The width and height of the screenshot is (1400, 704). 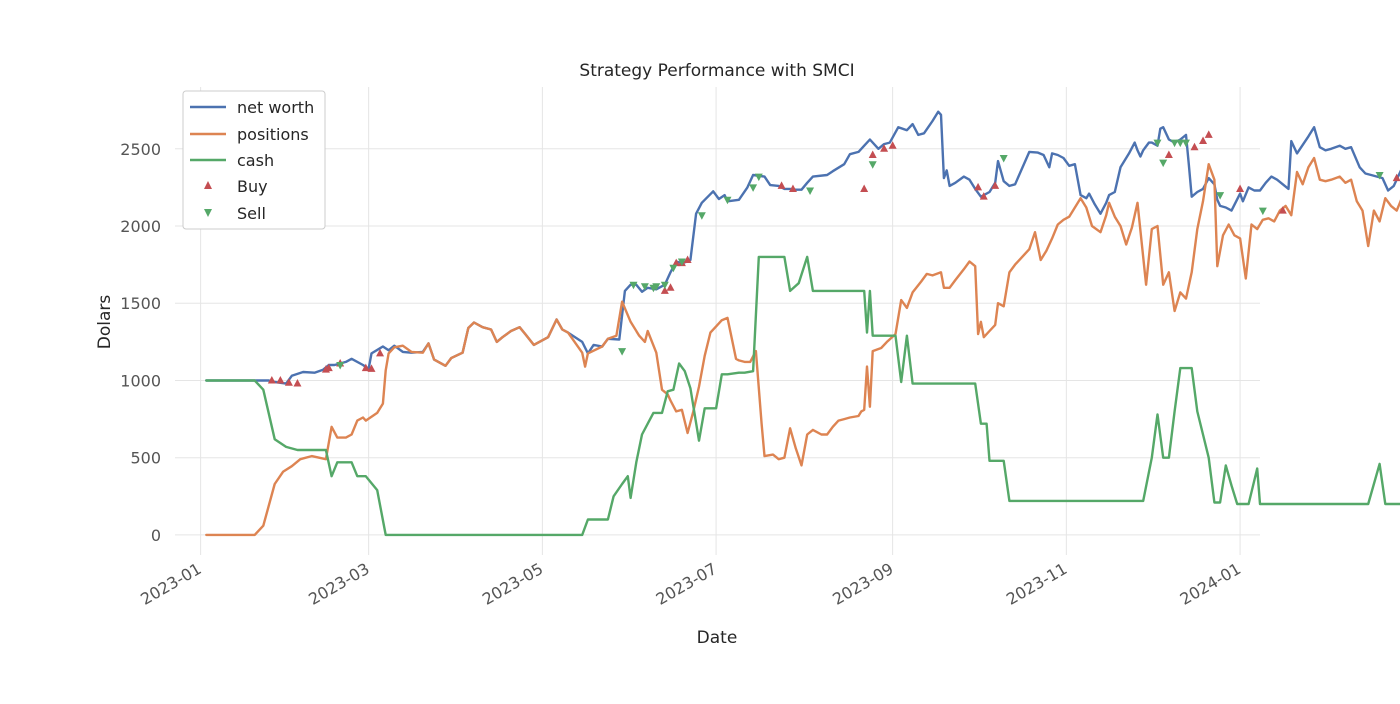 I want to click on legend-label-buy: Buy, so click(x=252, y=186).